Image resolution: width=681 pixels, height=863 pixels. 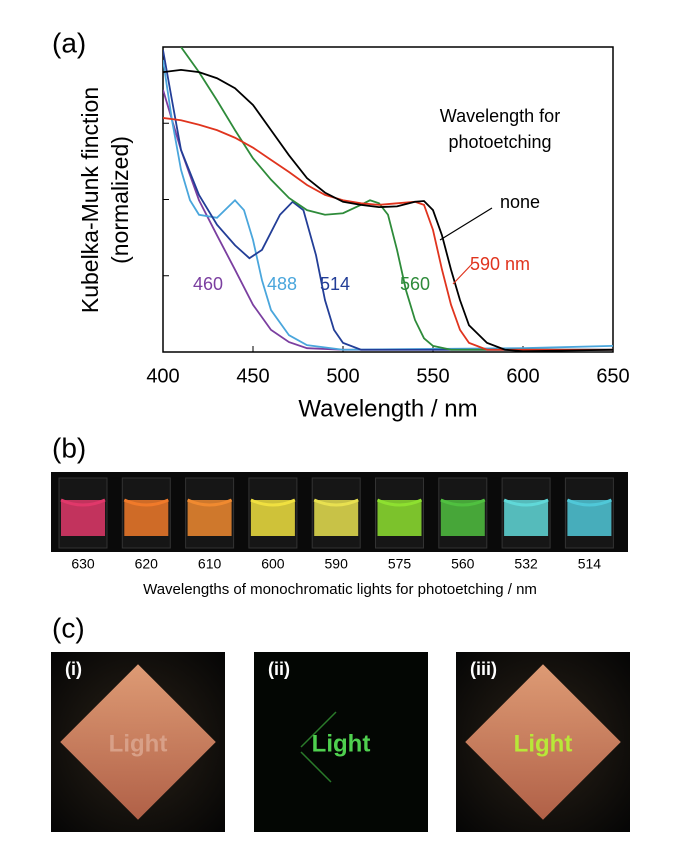 What do you see at coordinates (120, 200) in the screenshot?
I see `y-axis-label: (normalized)` at bounding box center [120, 200].